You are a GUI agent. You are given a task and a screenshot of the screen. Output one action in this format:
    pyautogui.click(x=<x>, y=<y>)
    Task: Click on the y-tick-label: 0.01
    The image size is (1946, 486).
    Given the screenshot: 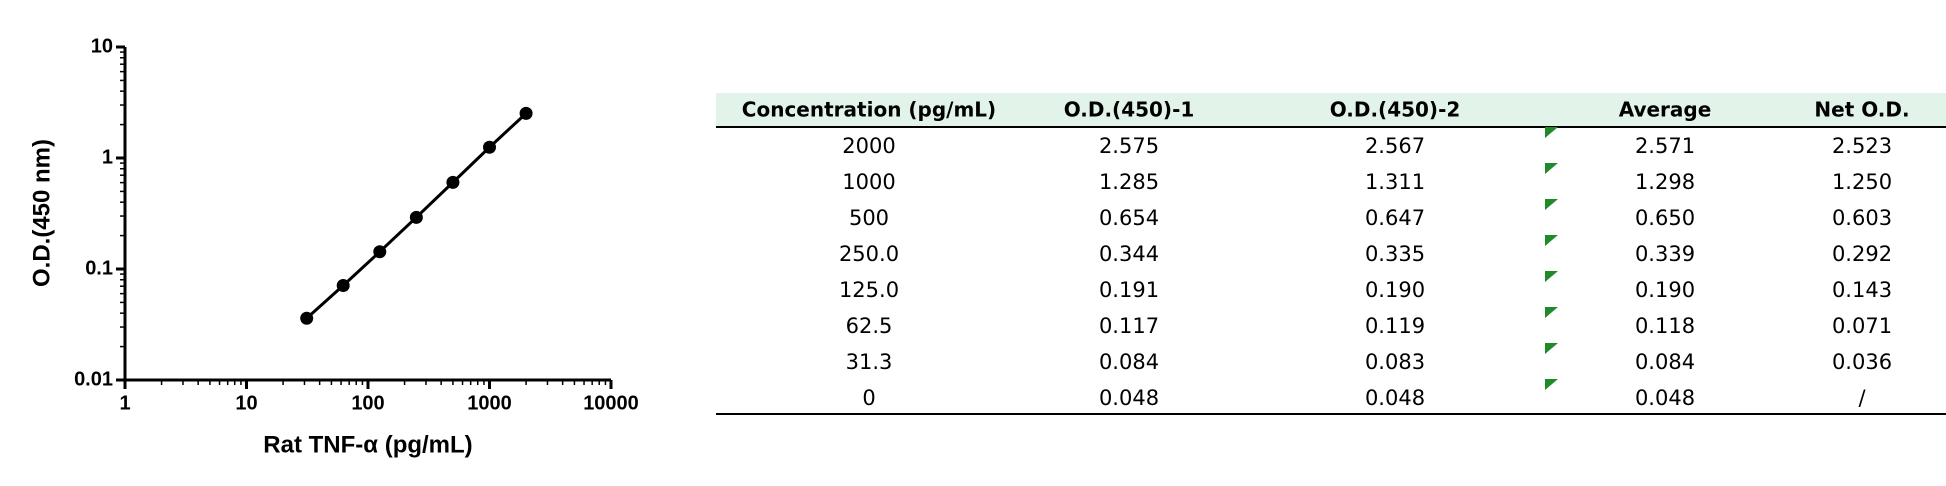 What is the action you would take?
    pyautogui.click(x=93, y=379)
    